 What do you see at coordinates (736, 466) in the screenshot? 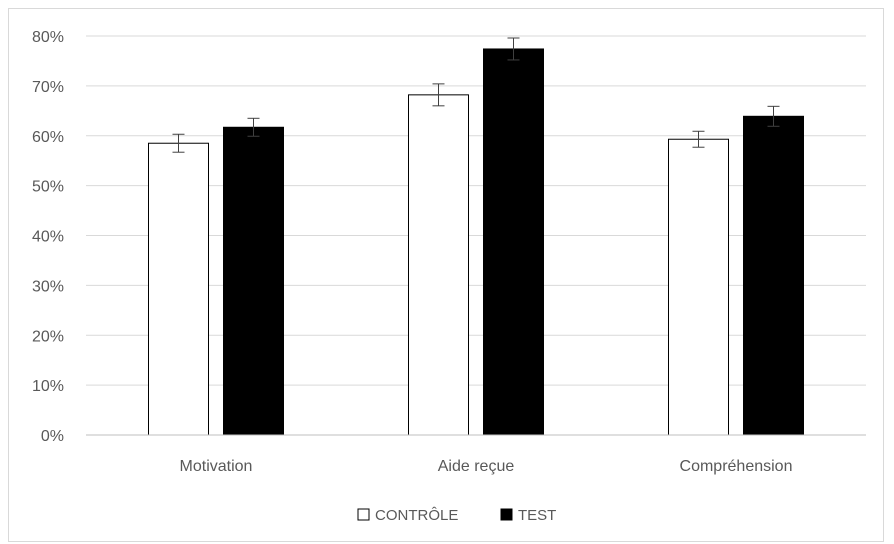
I see `category-label: Compréhension` at bounding box center [736, 466].